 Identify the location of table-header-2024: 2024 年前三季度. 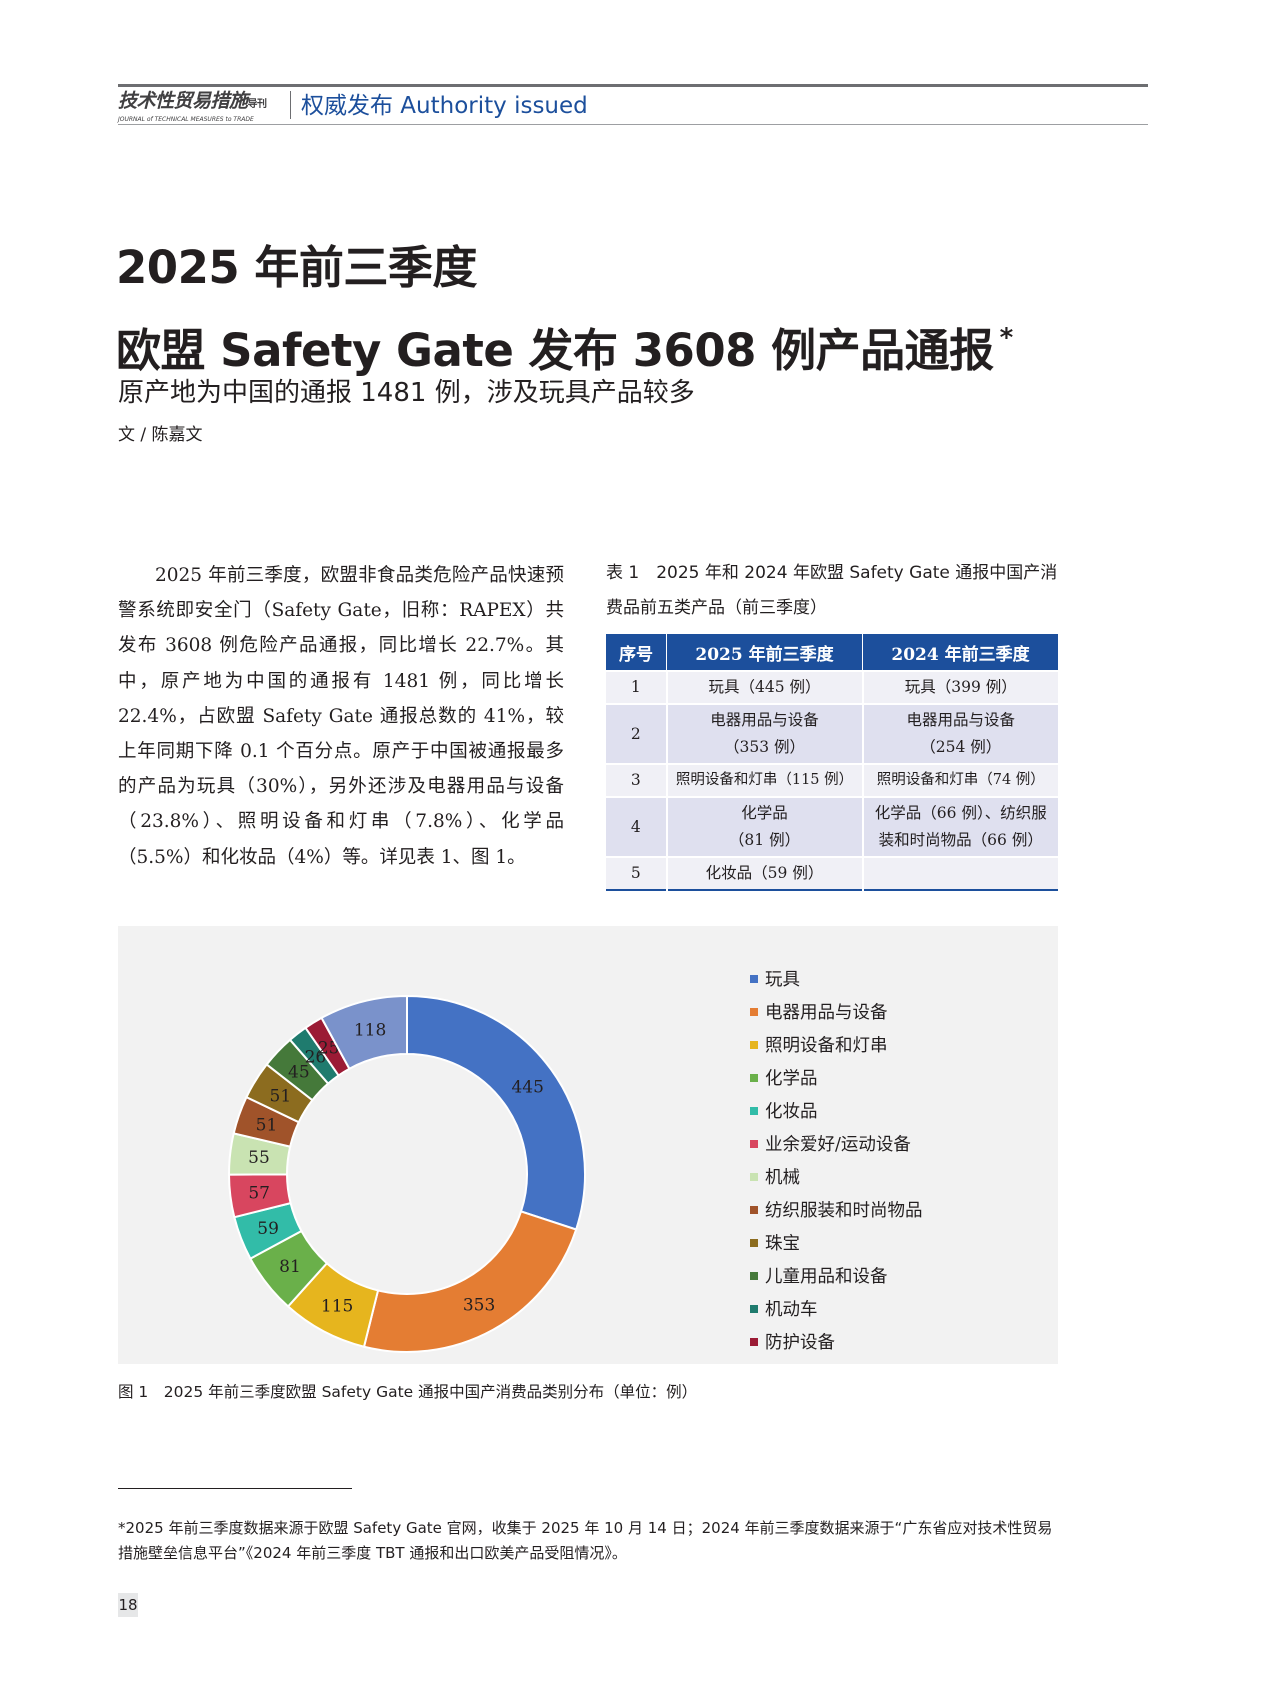
(960, 652).